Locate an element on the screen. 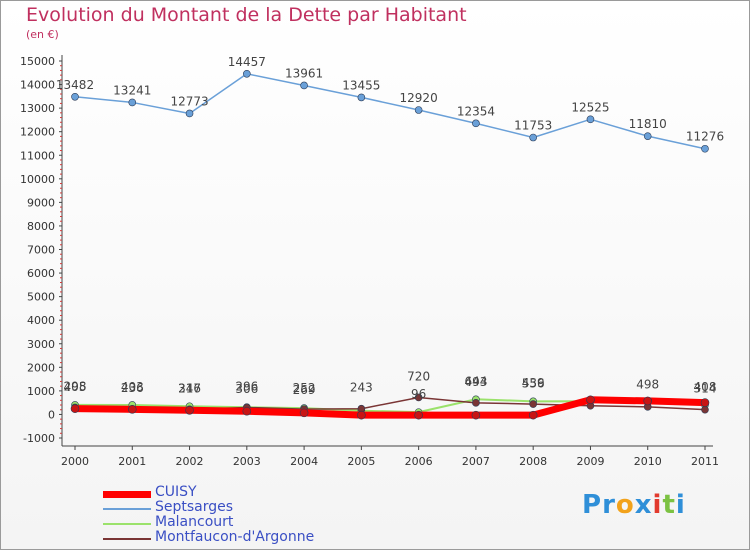 This screenshot has width=750, height=550. data-label: 493 is located at coordinates (475, 382).